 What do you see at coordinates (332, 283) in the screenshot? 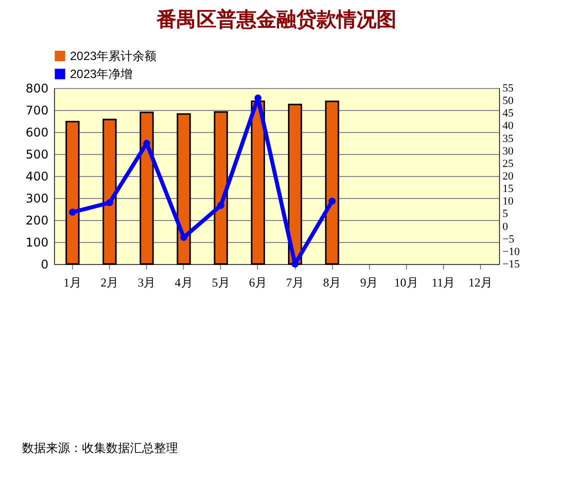
I see `x-tick-label: 8月` at bounding box center [332, 283].